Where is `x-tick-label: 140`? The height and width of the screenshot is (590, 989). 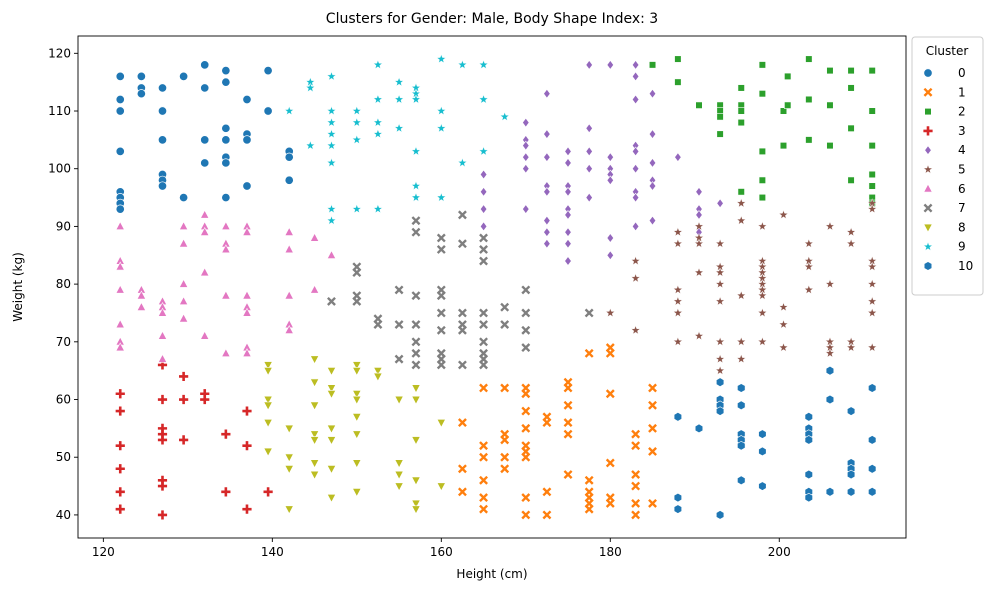
x-tick-label: 140 is located at coordinates (272, 552).